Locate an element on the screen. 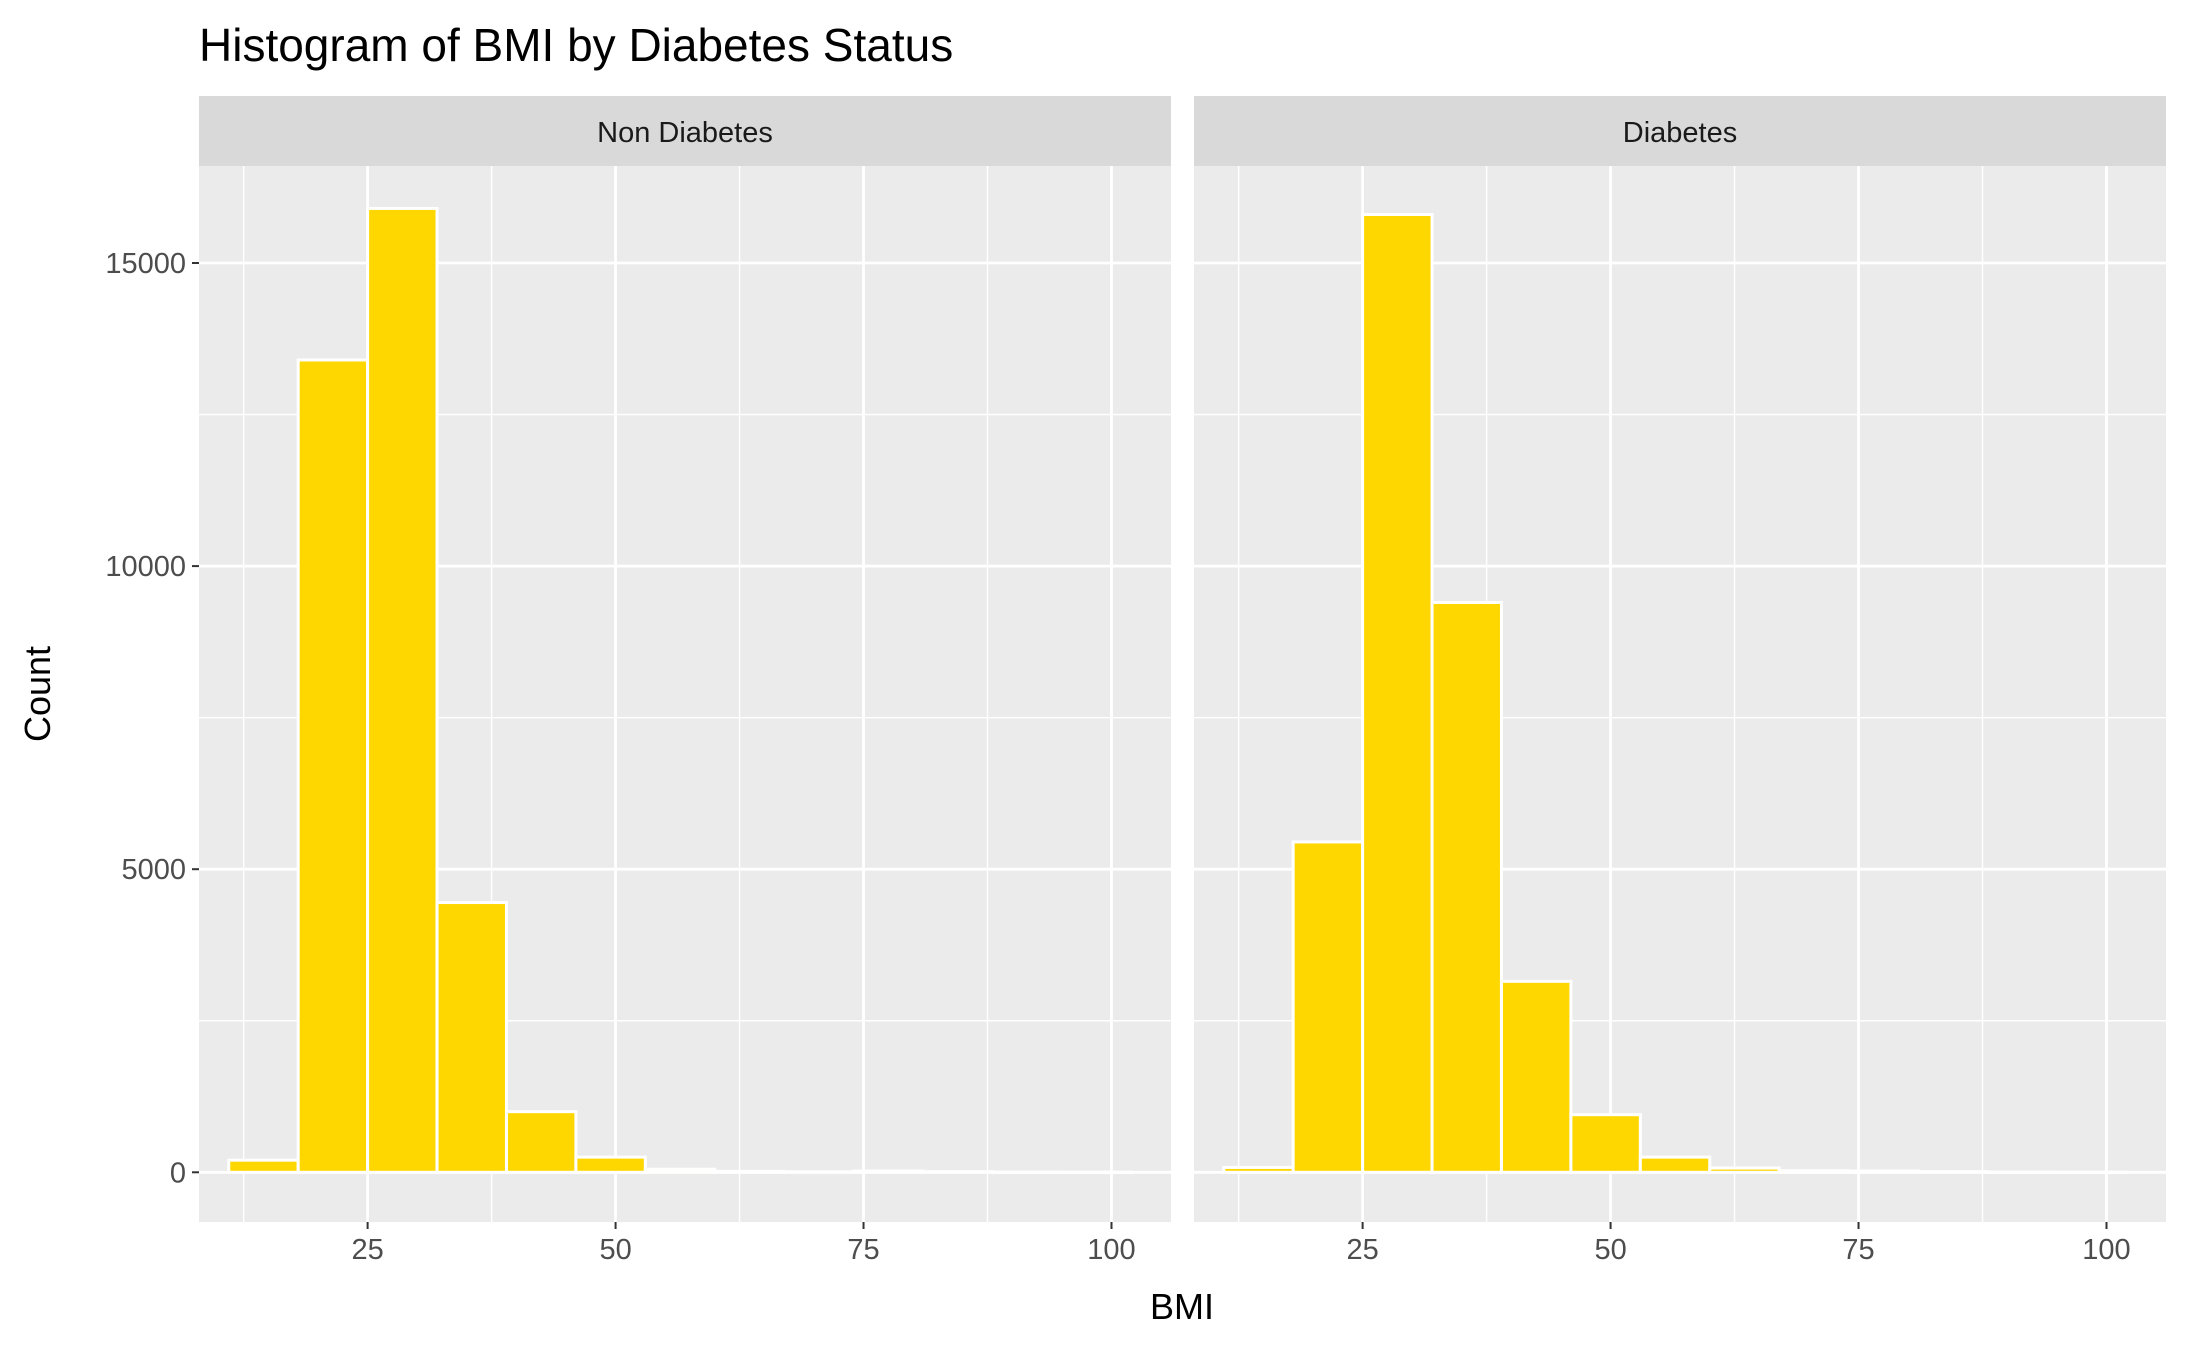  y-axis-title: Count is located at coordinates (37, 694).